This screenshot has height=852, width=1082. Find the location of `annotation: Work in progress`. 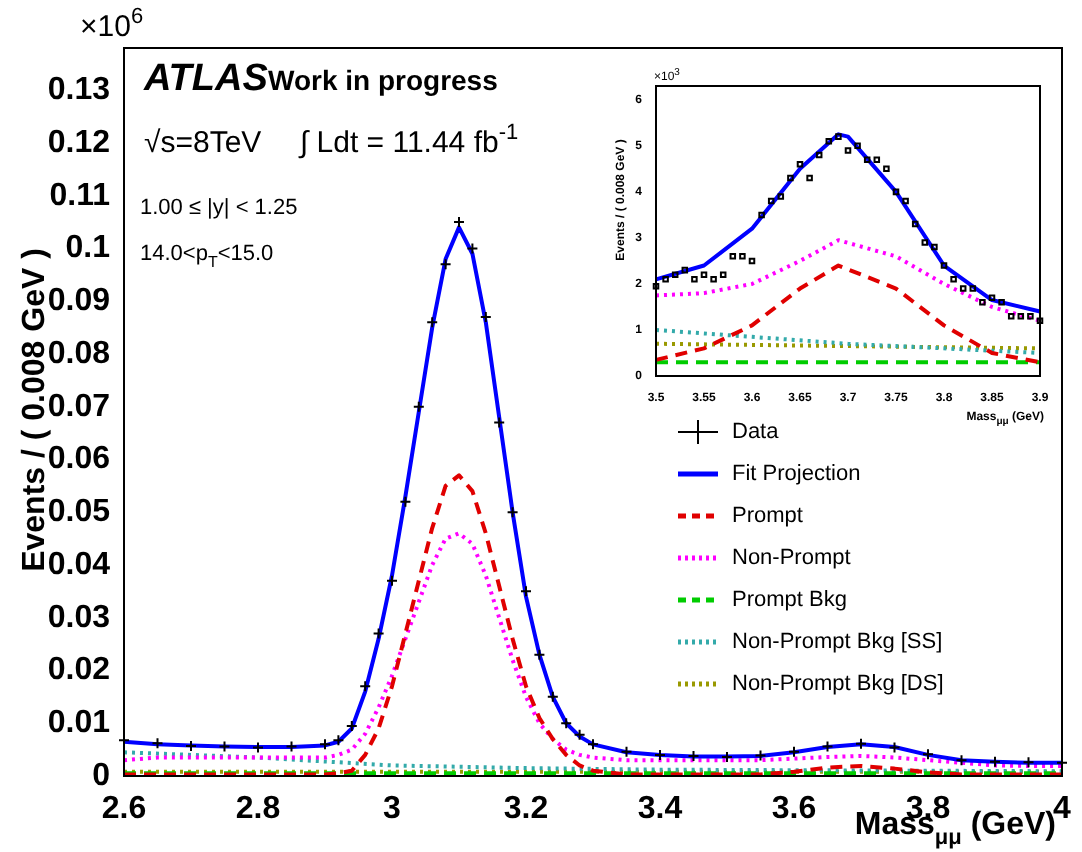

annotation: Work in progress is located at coordinates (383, 80).